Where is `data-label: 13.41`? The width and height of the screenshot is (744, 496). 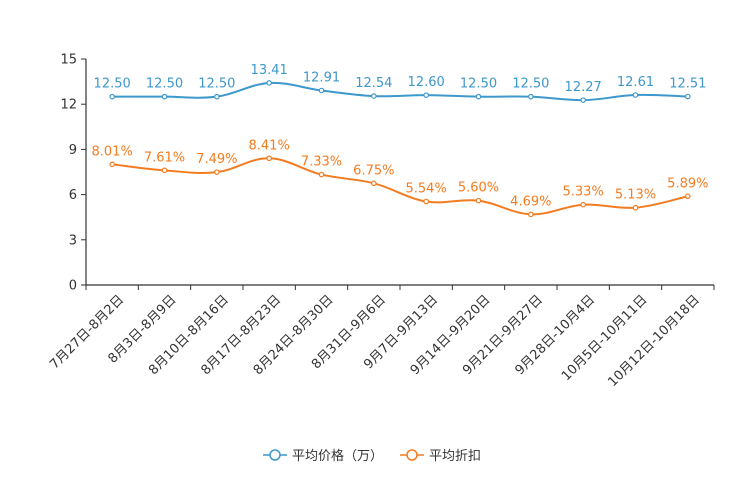
data-label: 13.41 is located at coordinates (269, 70).